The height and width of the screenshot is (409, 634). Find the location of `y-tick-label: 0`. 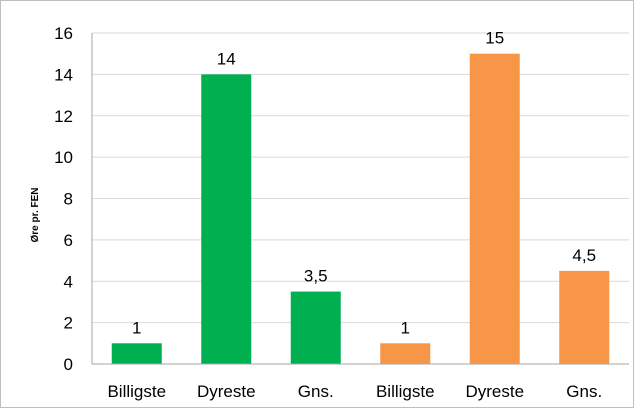

y-tick-label: 0 is located at coordinates (68, 364).